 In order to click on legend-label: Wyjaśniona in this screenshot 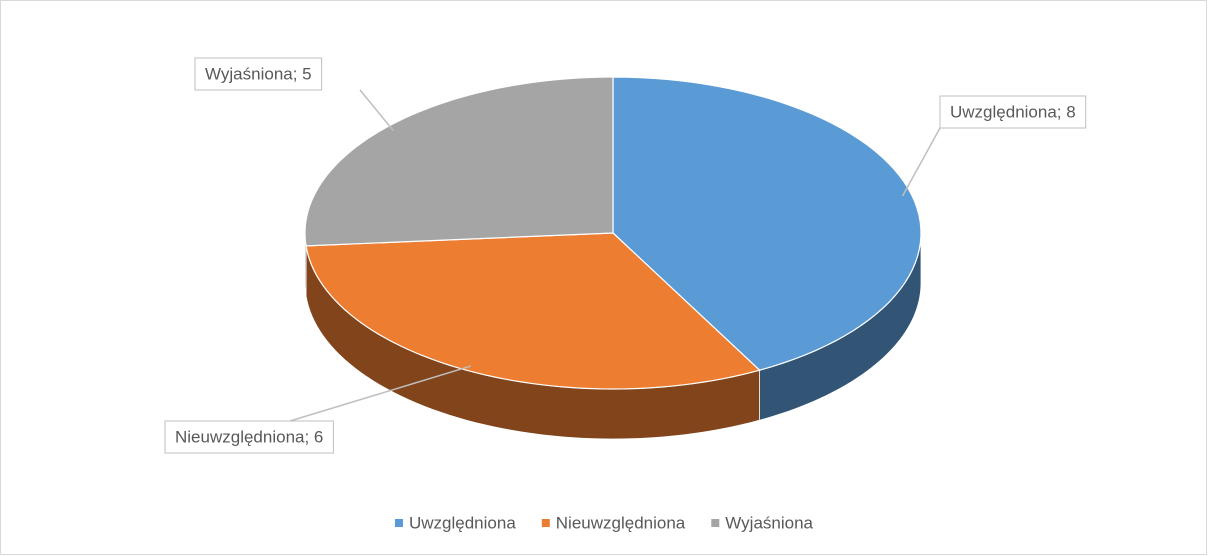, I will do `click(769, 522)`.